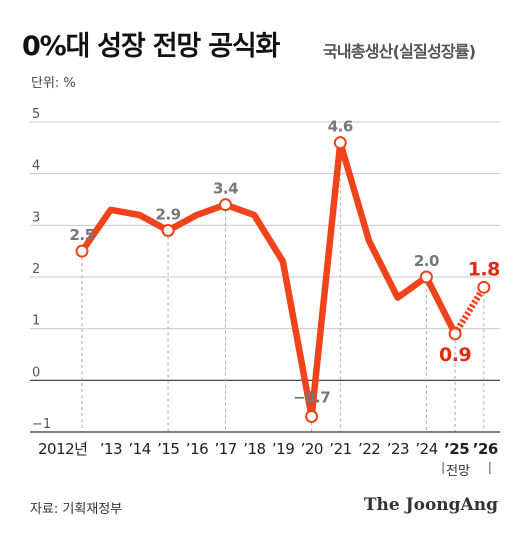 This screenshot has width=530, height=539. I want to click on y-tick-label: 3, so click(36, 217).